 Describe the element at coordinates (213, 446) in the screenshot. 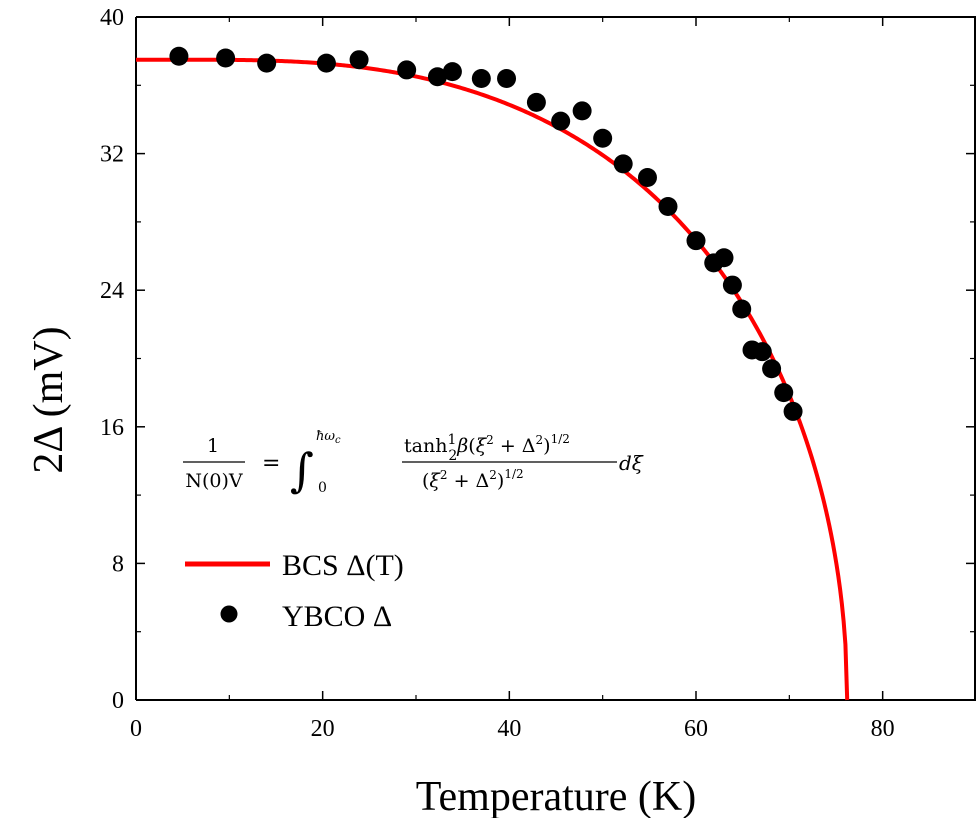

I see `eq-lhs-numerator: 1` at that location.